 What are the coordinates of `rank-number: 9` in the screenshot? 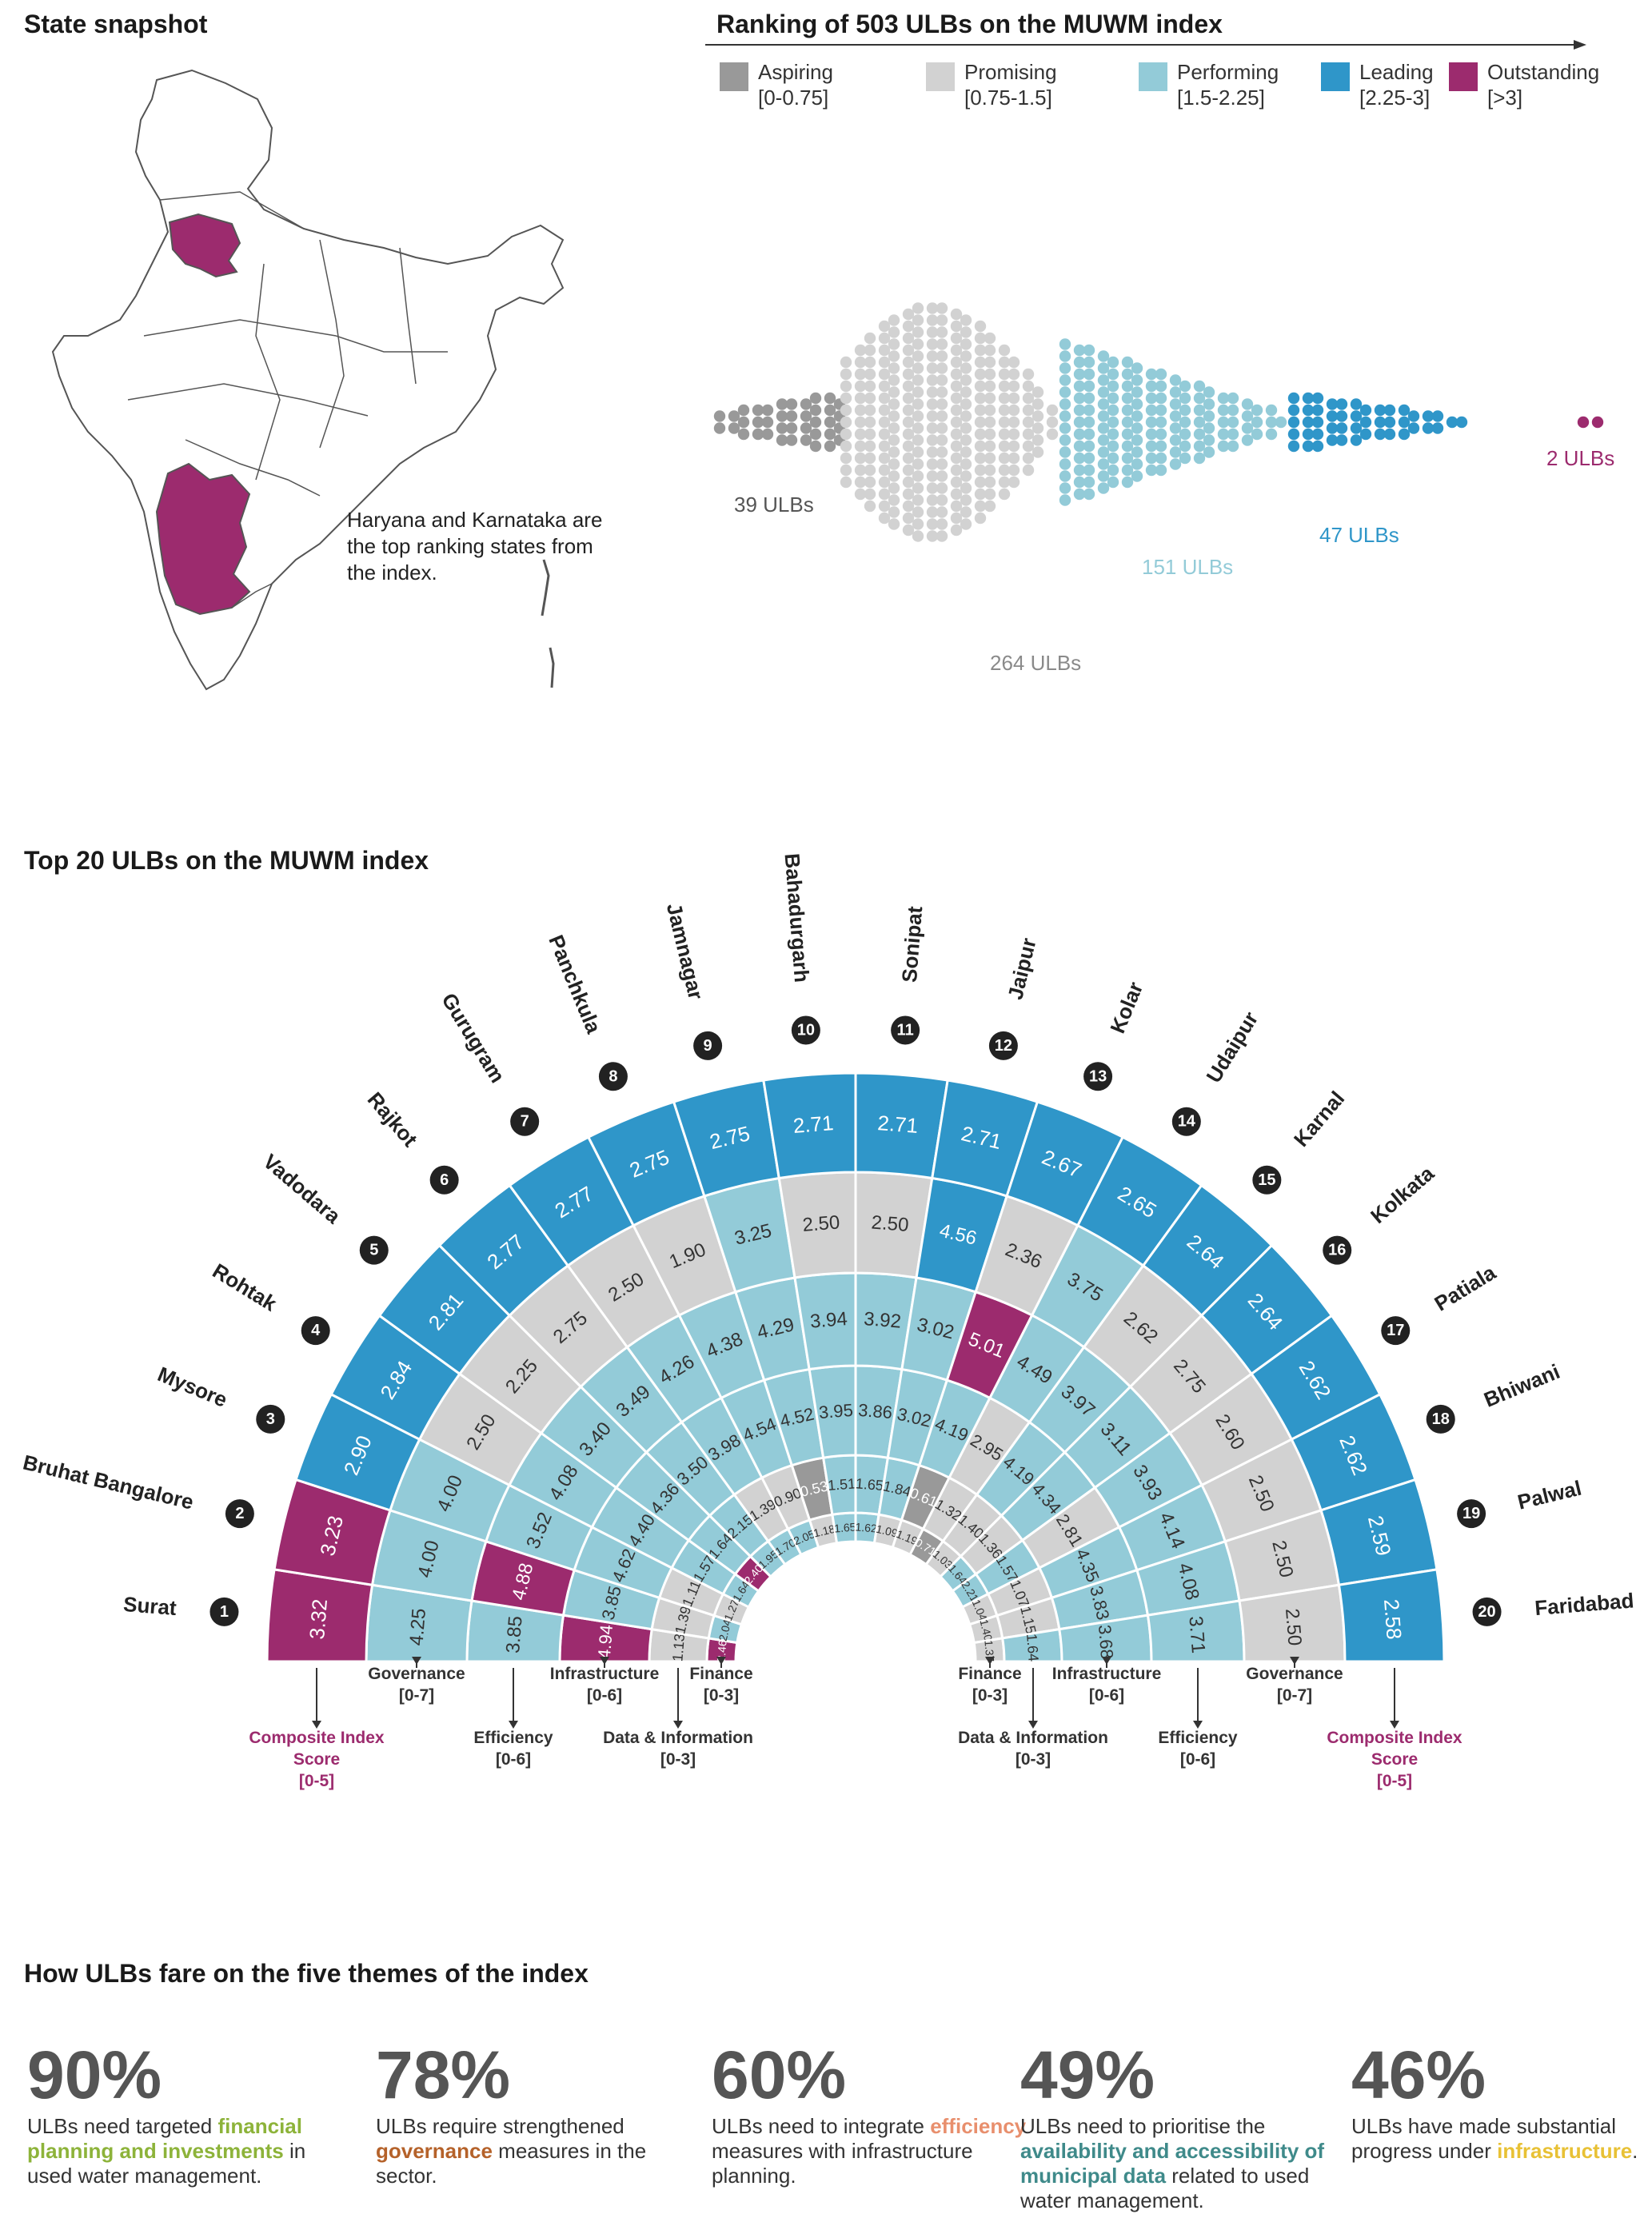 It's located at (708, 1046).